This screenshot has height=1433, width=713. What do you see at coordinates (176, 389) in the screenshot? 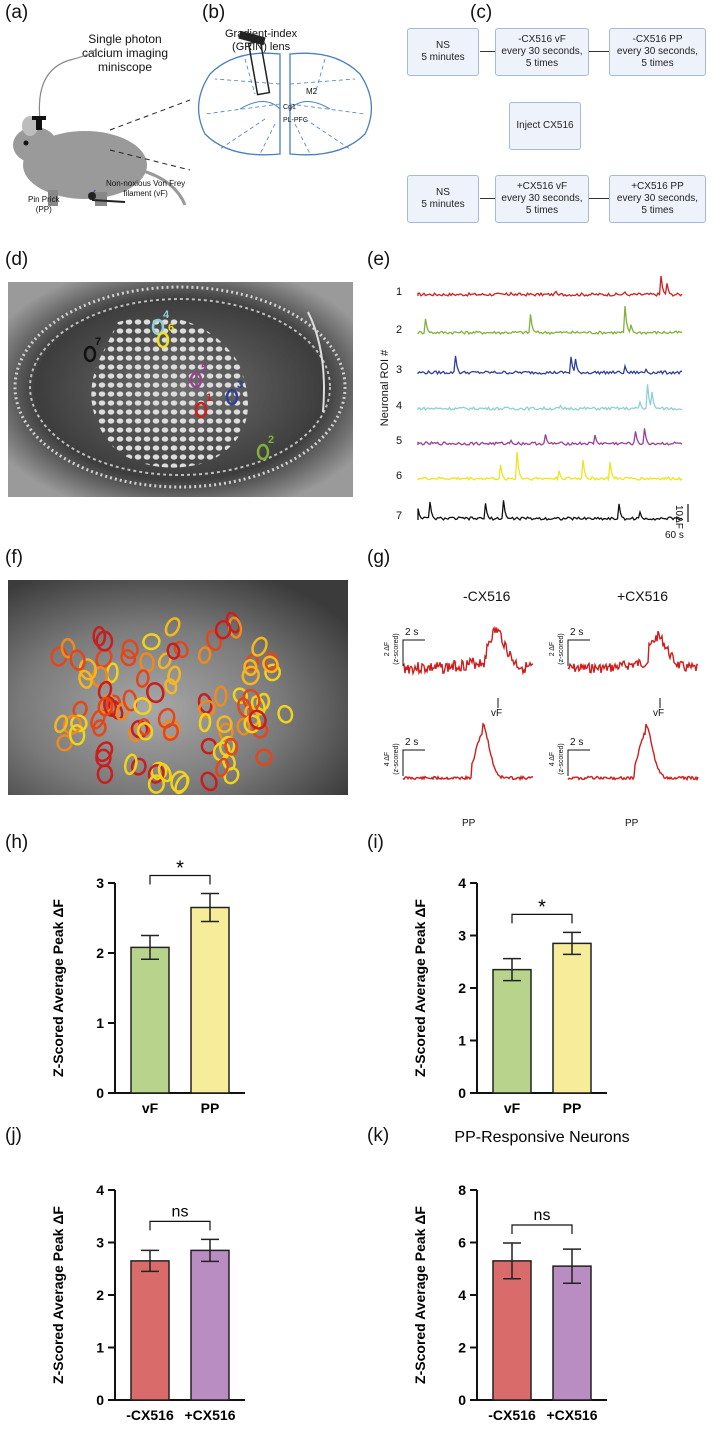
I see `roi-contours` at bounding box center [176, 389].